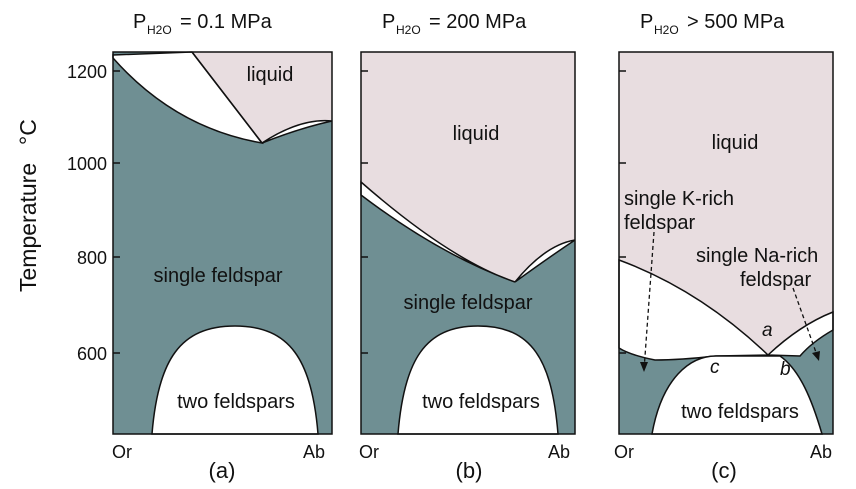  I want to click on panel-a-liquidus-line, so click(227, 97).